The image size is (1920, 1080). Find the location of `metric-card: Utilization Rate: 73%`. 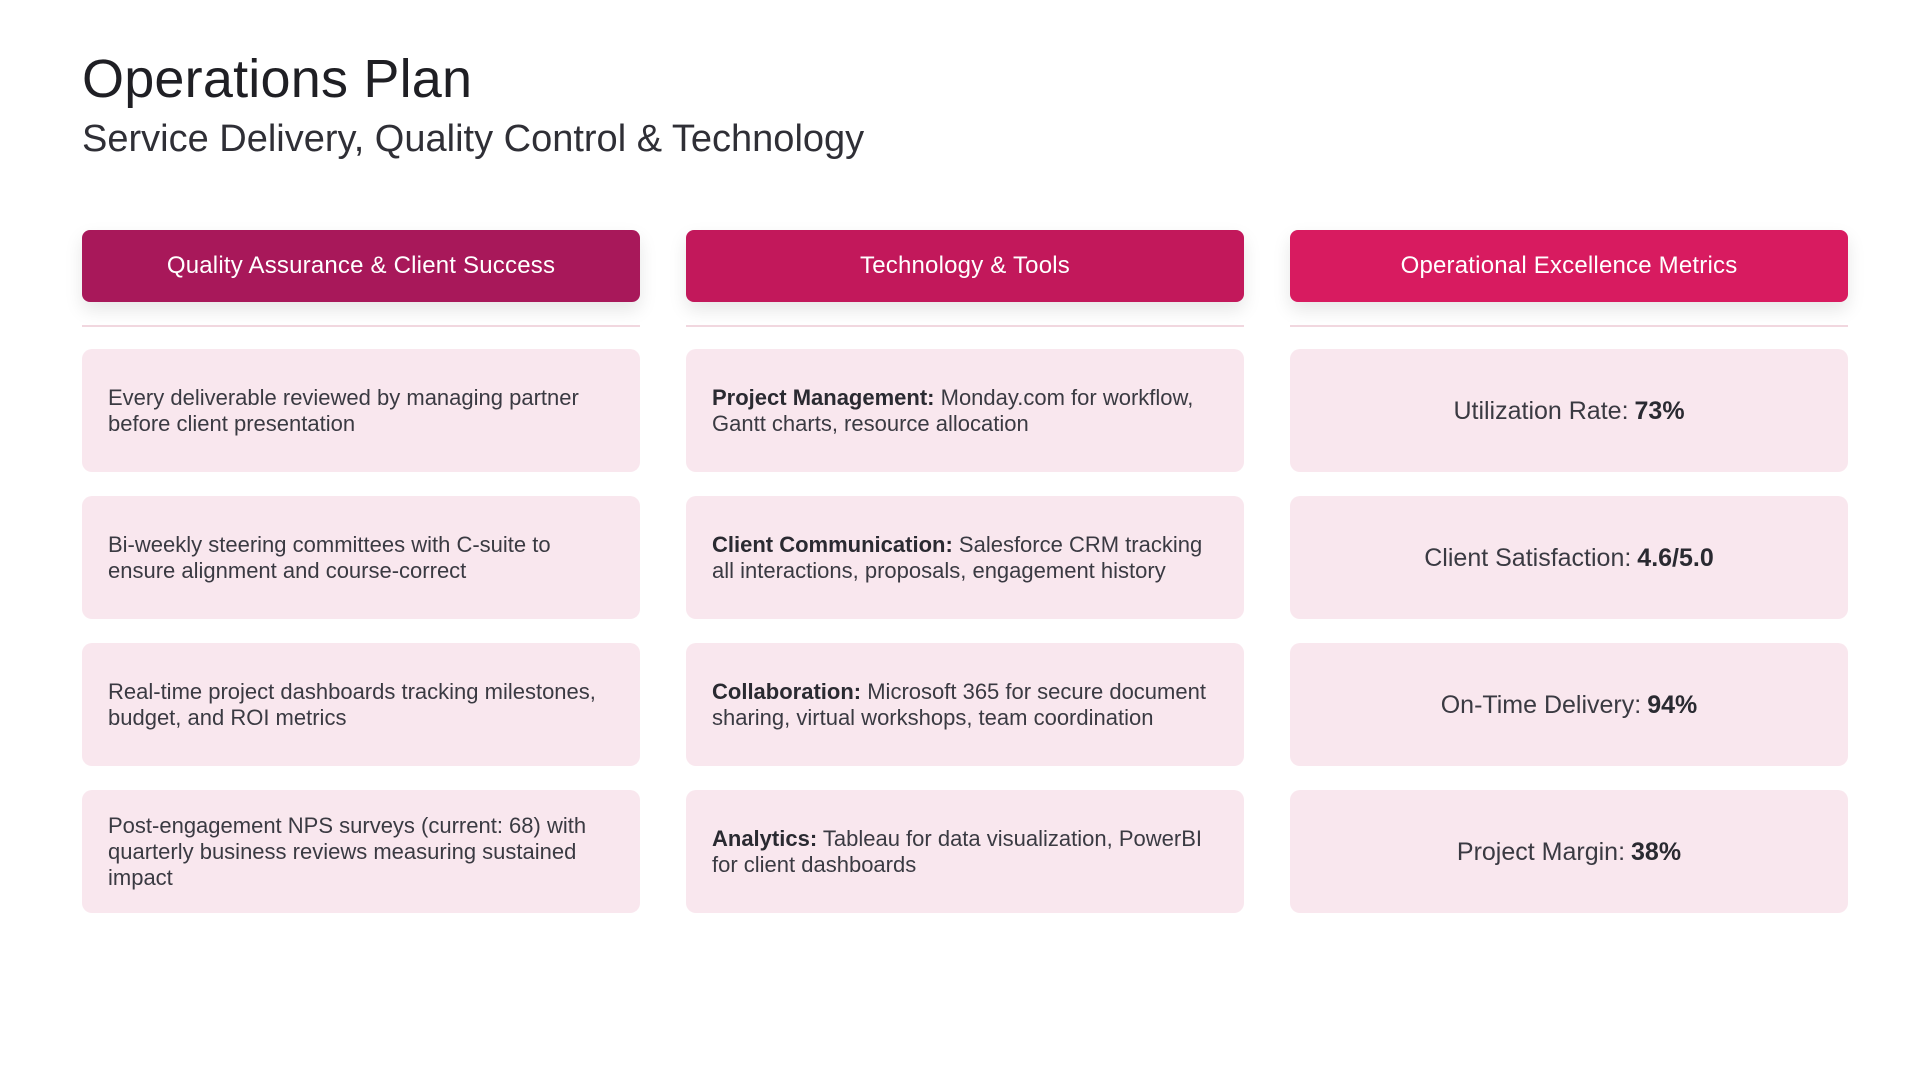

metric-card: Utilization Rate: 73% is located at coordinates (1569, 410).